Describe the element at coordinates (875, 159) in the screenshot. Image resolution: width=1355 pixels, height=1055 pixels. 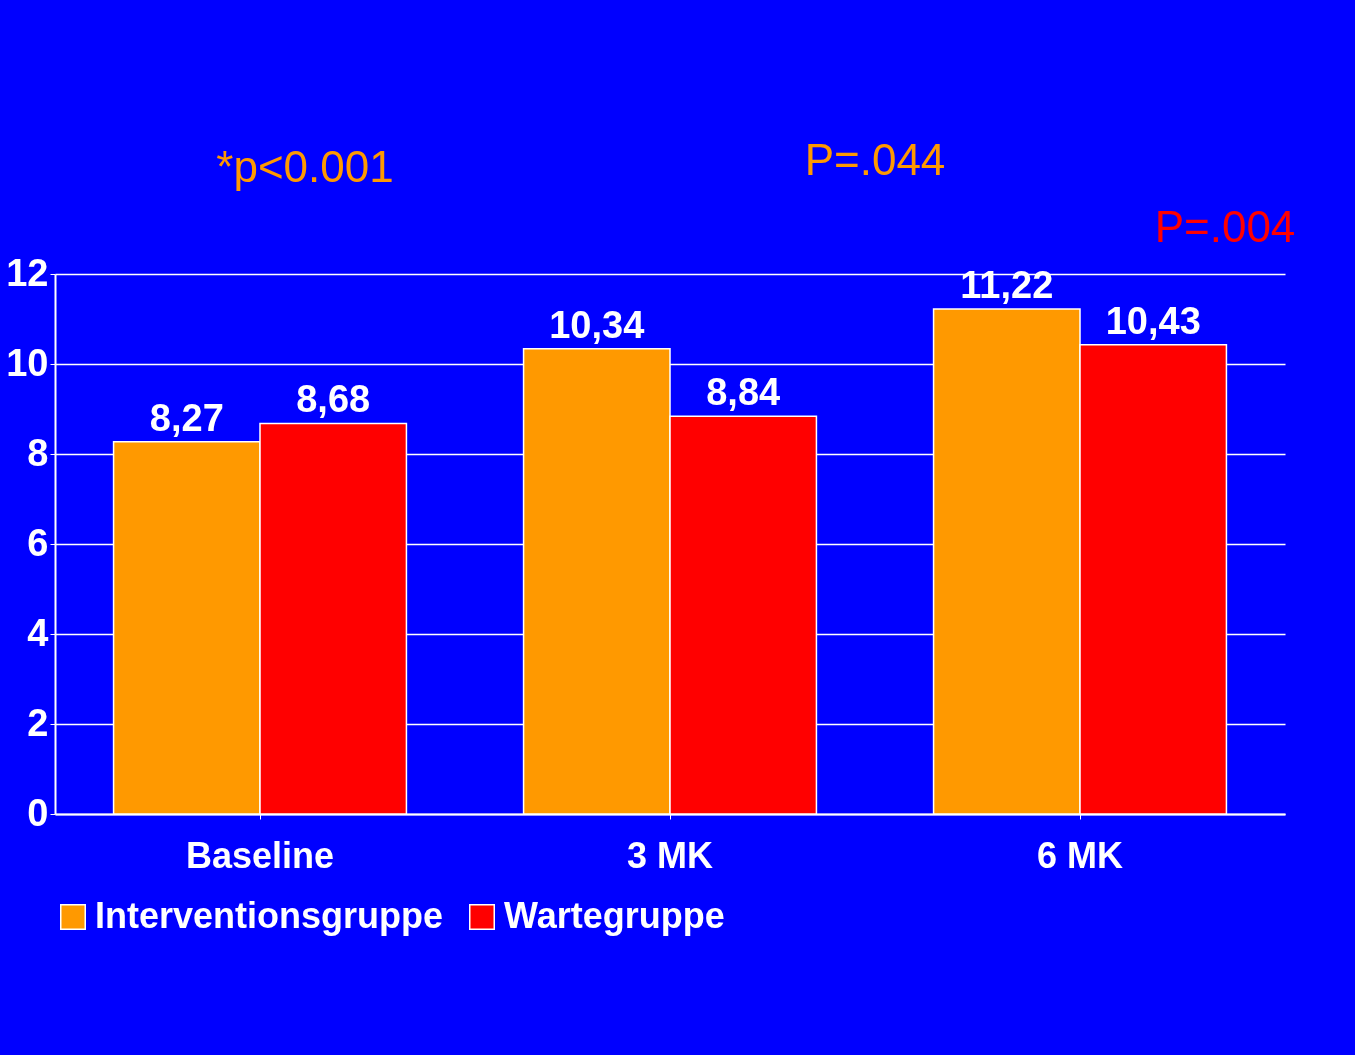
I see `text: P=.044` at that location.